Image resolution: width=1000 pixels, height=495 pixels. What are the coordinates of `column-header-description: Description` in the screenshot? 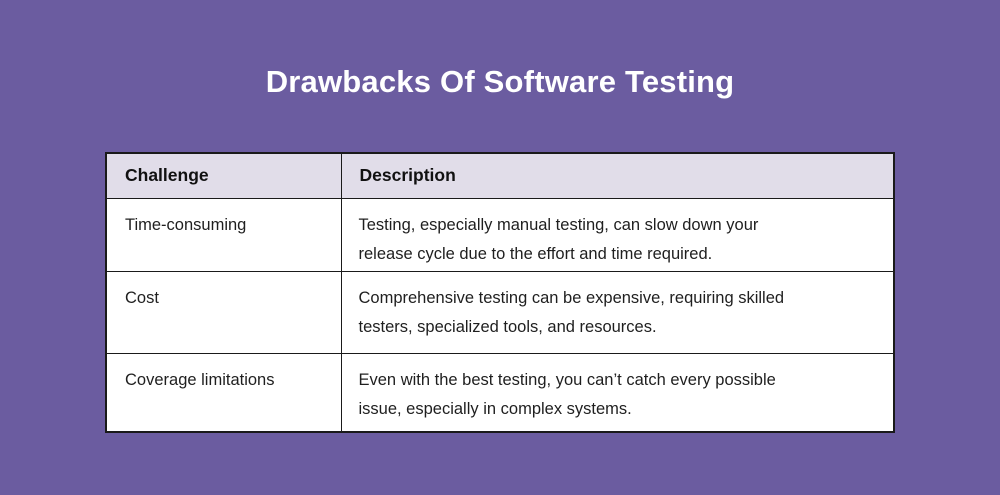 It's located at (617, 175).